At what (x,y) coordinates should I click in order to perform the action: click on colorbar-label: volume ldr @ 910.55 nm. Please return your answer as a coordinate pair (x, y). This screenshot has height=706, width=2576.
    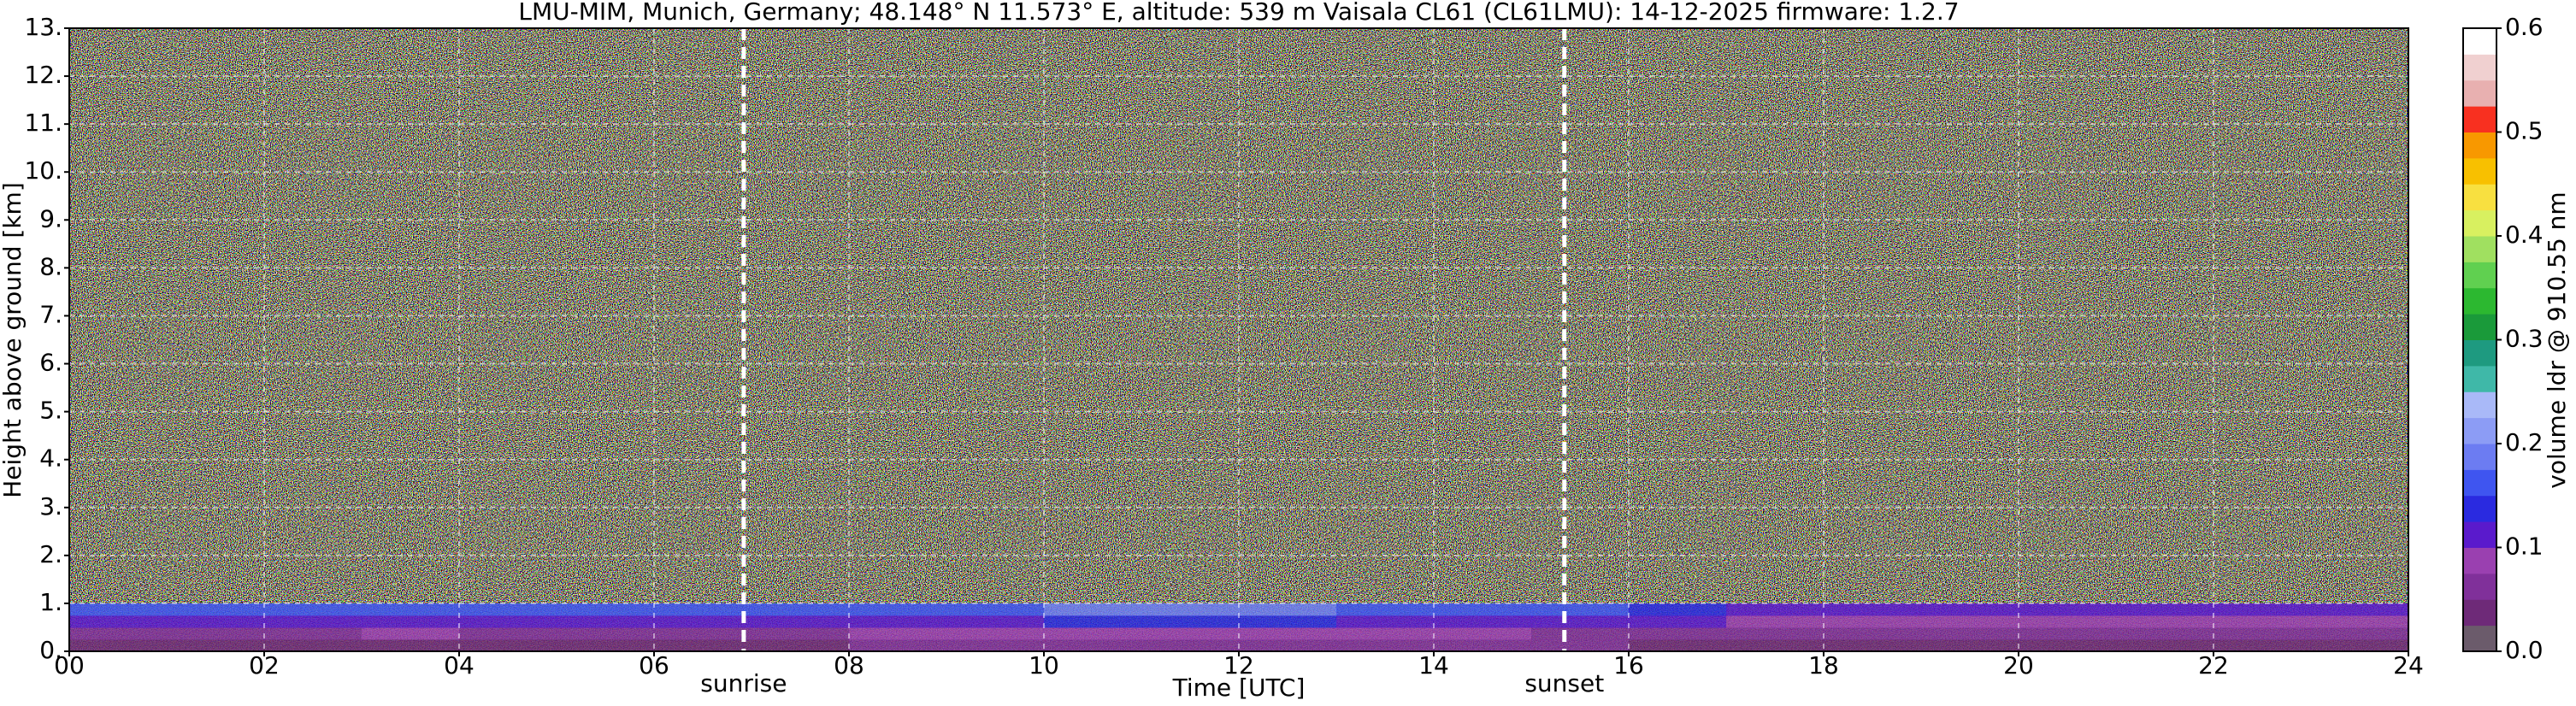
    Looking at the image, I should click on (2557, 339).